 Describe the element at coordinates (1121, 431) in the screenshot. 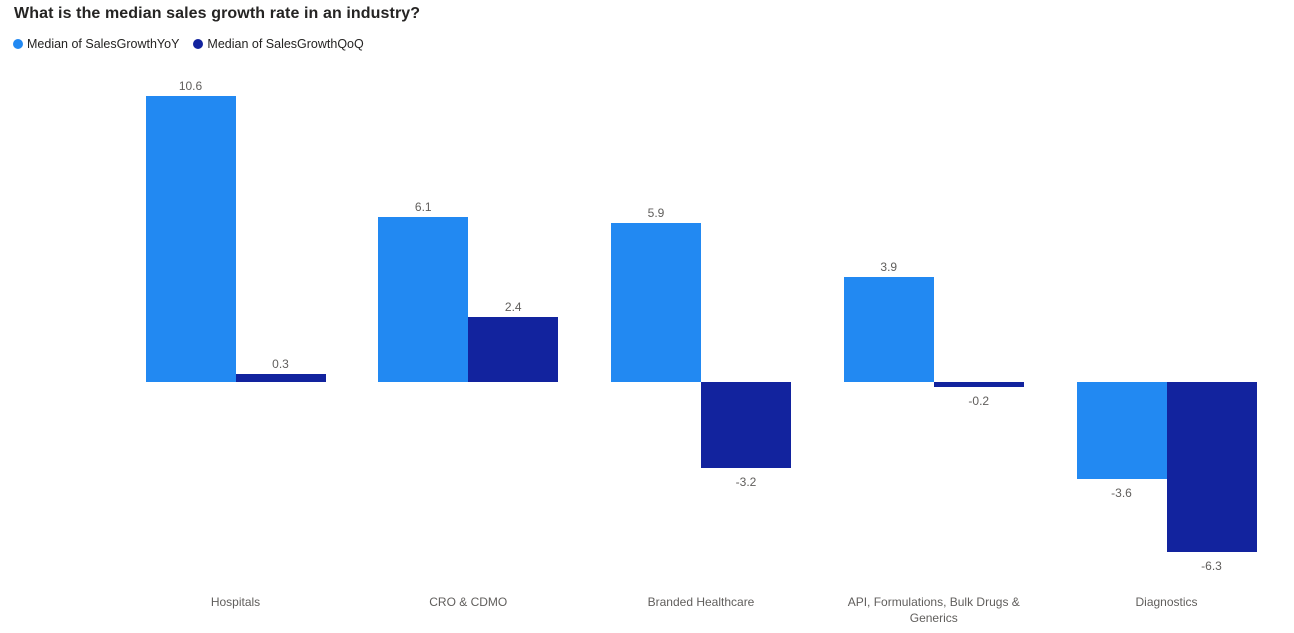

I see `bar-median-of-salesgrowthyoy-diagnostics` at that location.